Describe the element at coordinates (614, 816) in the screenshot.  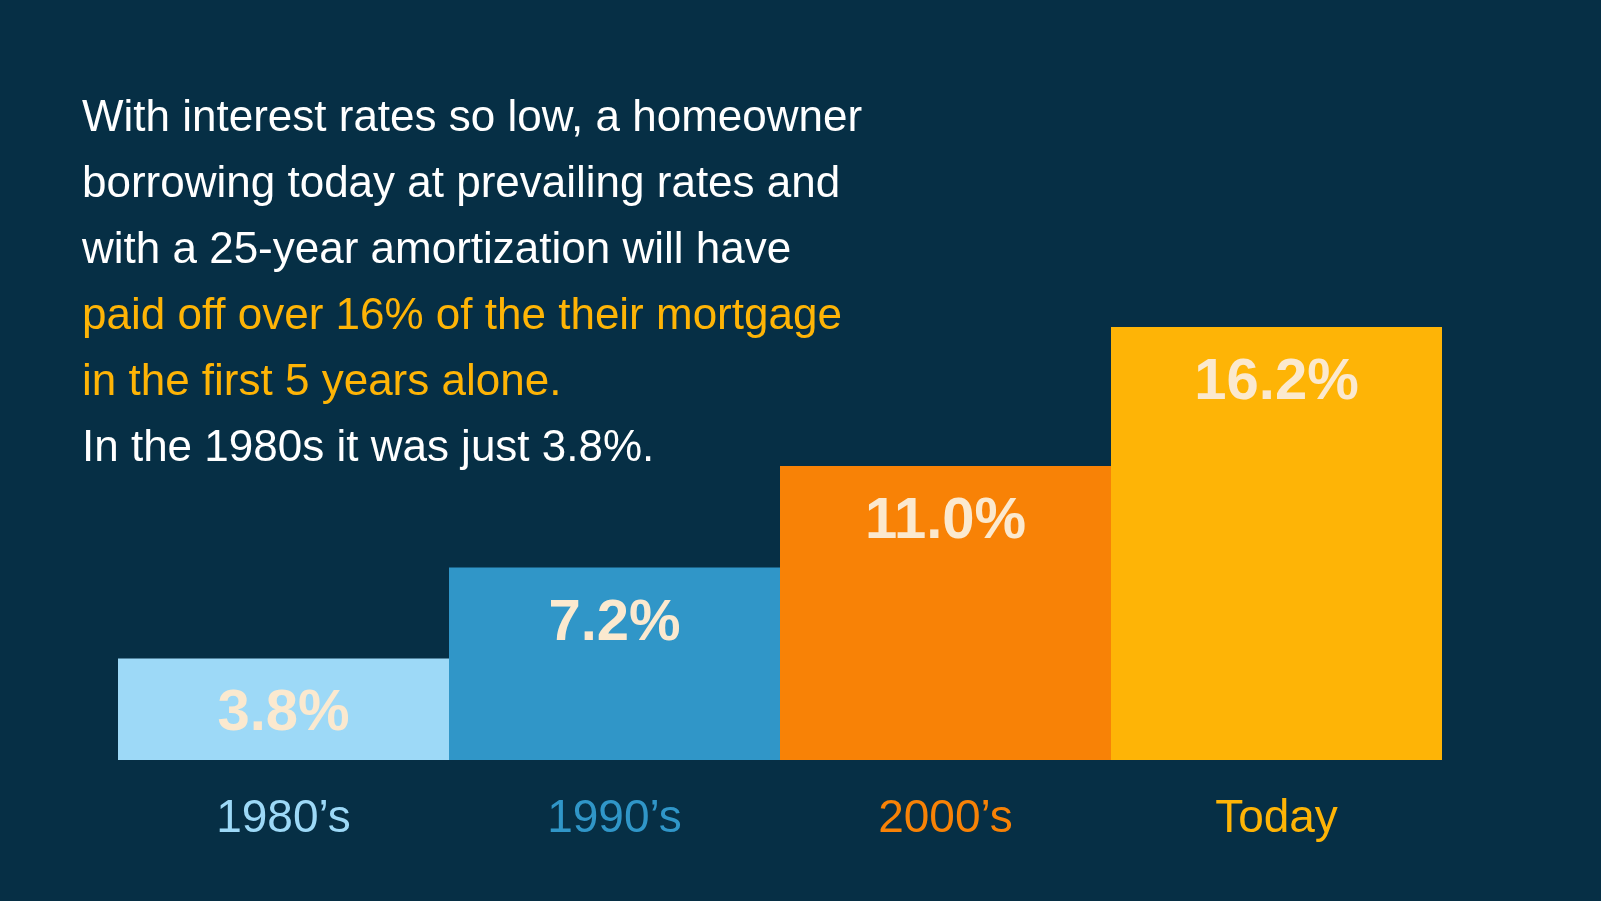
I see `x-tick-label: 1990’s` at that location.